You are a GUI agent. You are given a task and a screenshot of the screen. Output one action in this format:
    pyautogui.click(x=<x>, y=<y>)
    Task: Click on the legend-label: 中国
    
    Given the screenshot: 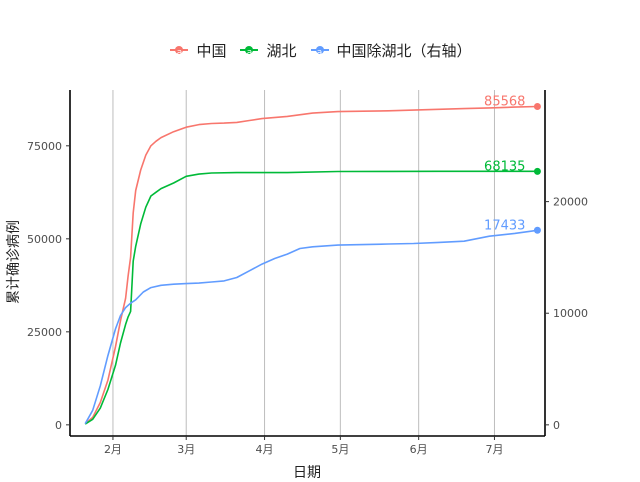 What is the action you would take?
    pyautogui.click(x=211, y=50)
    